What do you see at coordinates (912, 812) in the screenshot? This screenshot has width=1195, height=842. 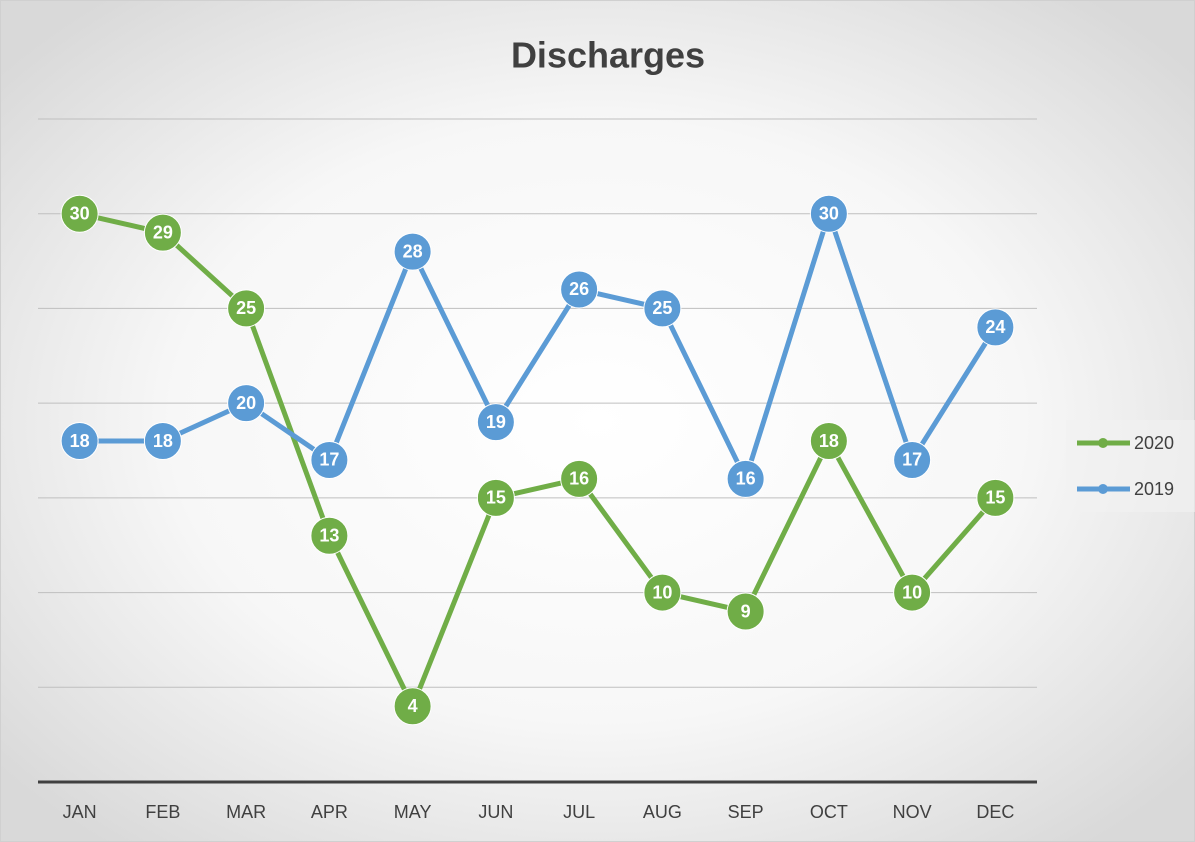 I see `x-tick-label: NOV` at bounding box center [912, 812].